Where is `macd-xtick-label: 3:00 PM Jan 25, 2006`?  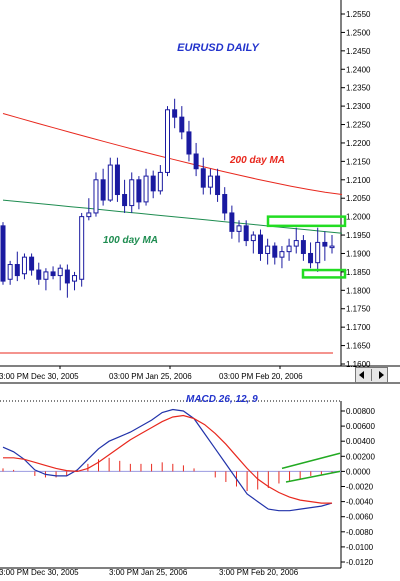
macd-xtick-label: 3:00 PM Jan 25, 2006 is located at coordinates (148, 572).